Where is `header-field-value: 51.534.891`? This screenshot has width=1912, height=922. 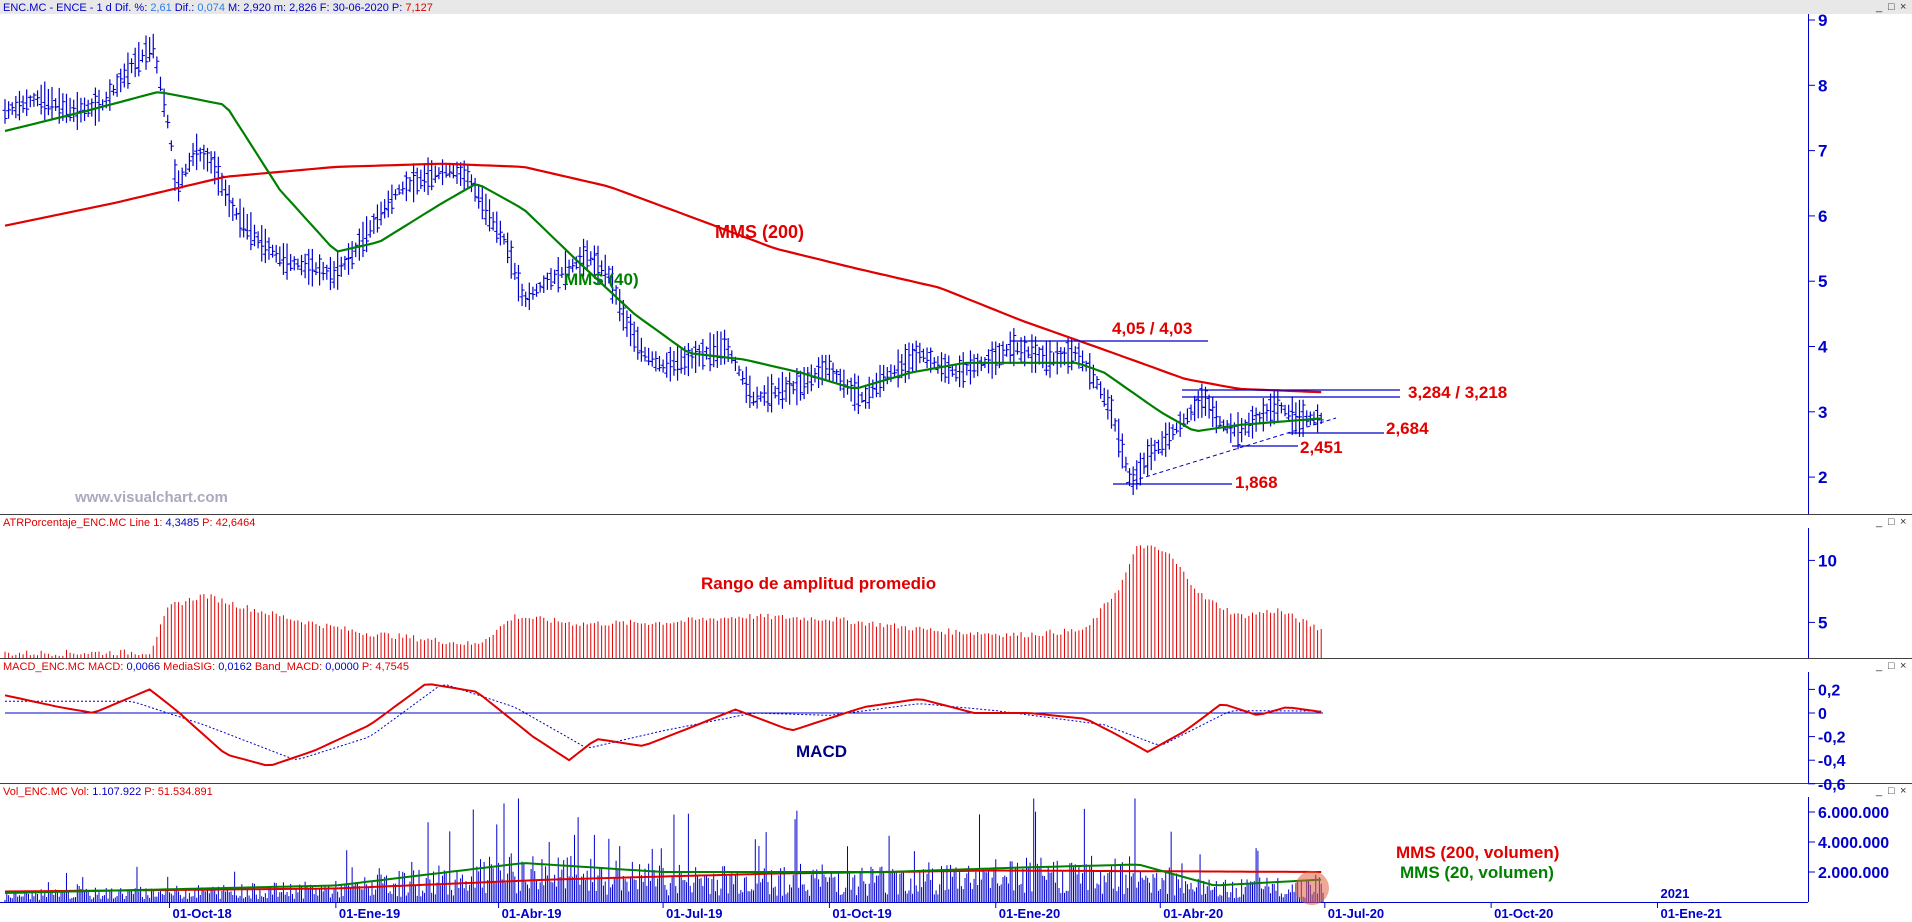 header-field-value: 51.534.891 is located at coordinates (185, 792).